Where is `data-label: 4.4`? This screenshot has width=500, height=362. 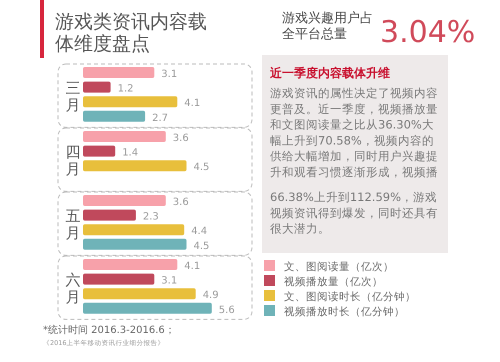
data-label: 4.4 is located at coordinates (199, 232).